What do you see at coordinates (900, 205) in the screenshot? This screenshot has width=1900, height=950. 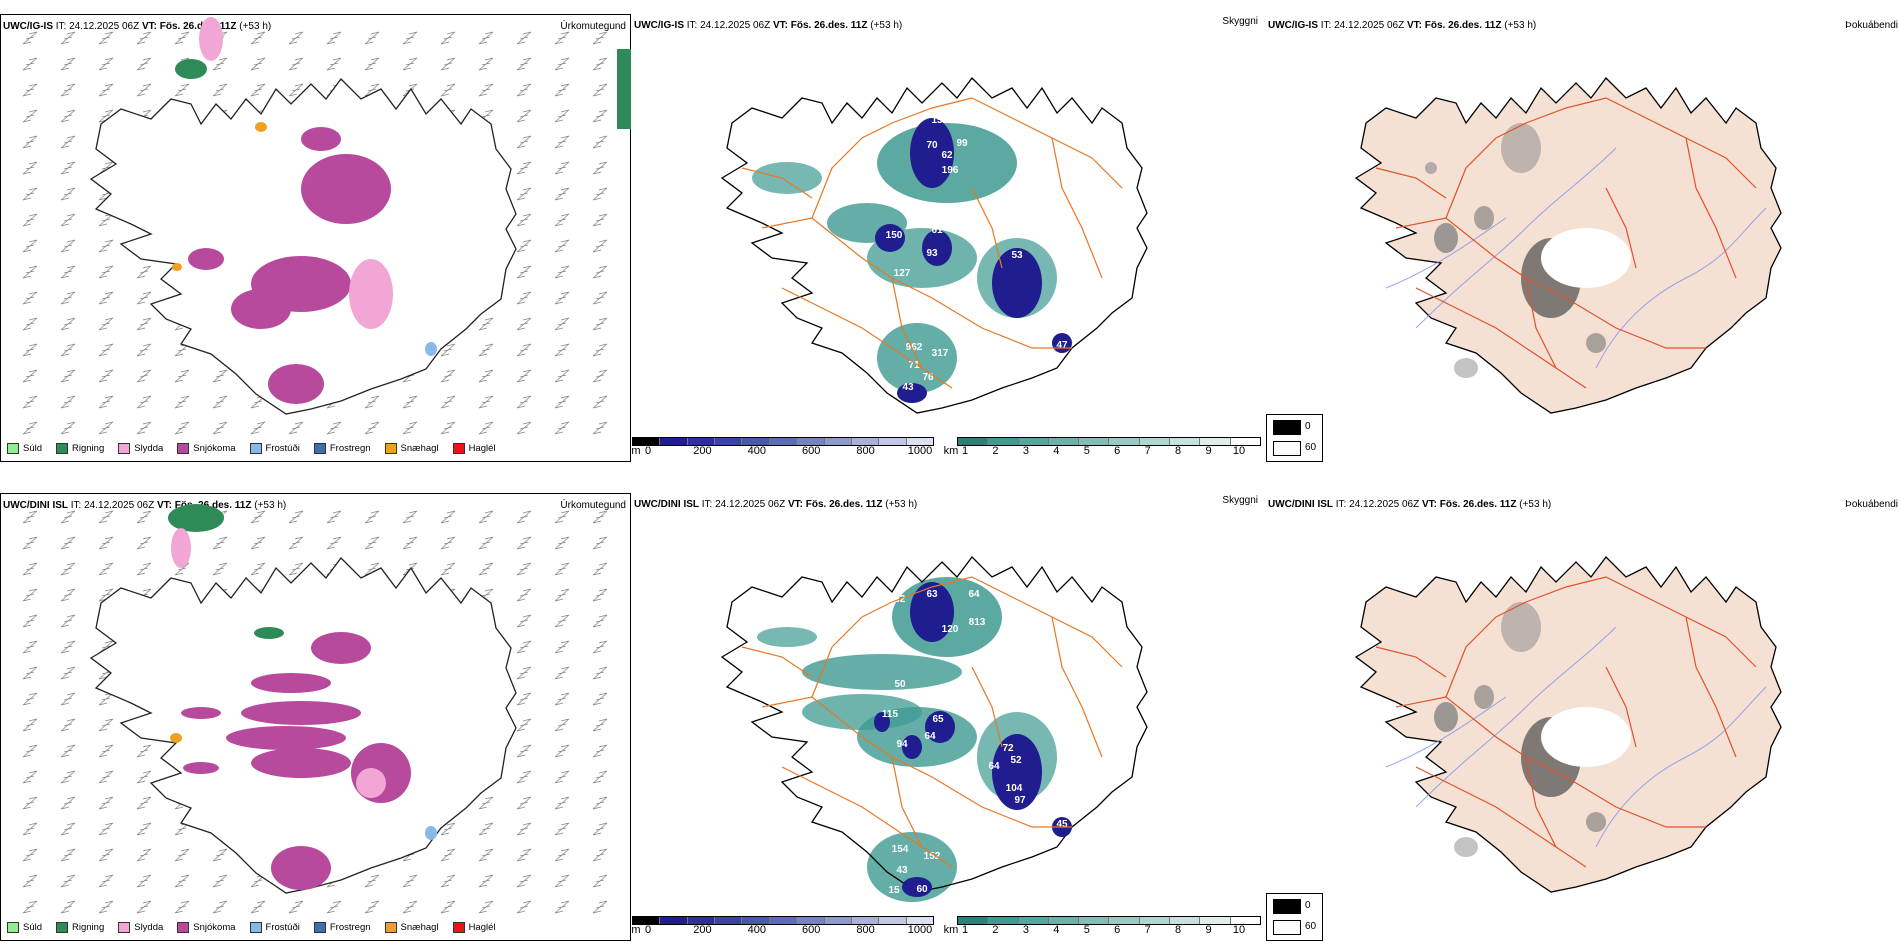 I see `visibility-value-label: 856` at bounding box center [900, 205].